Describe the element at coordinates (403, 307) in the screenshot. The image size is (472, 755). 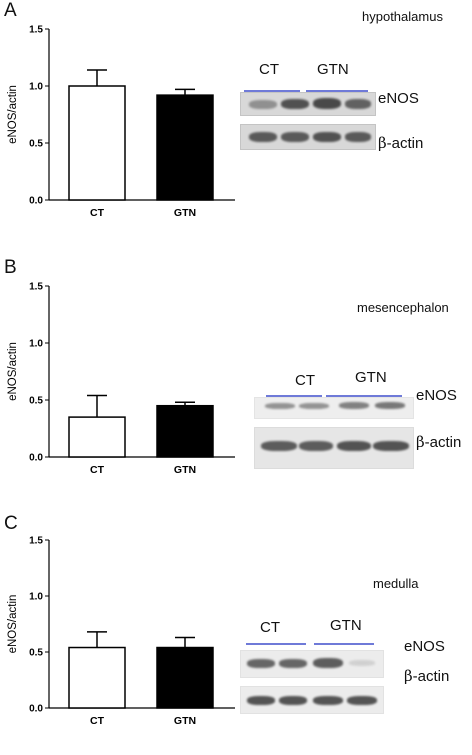
I see `region-label: mesencephalon` at that location.